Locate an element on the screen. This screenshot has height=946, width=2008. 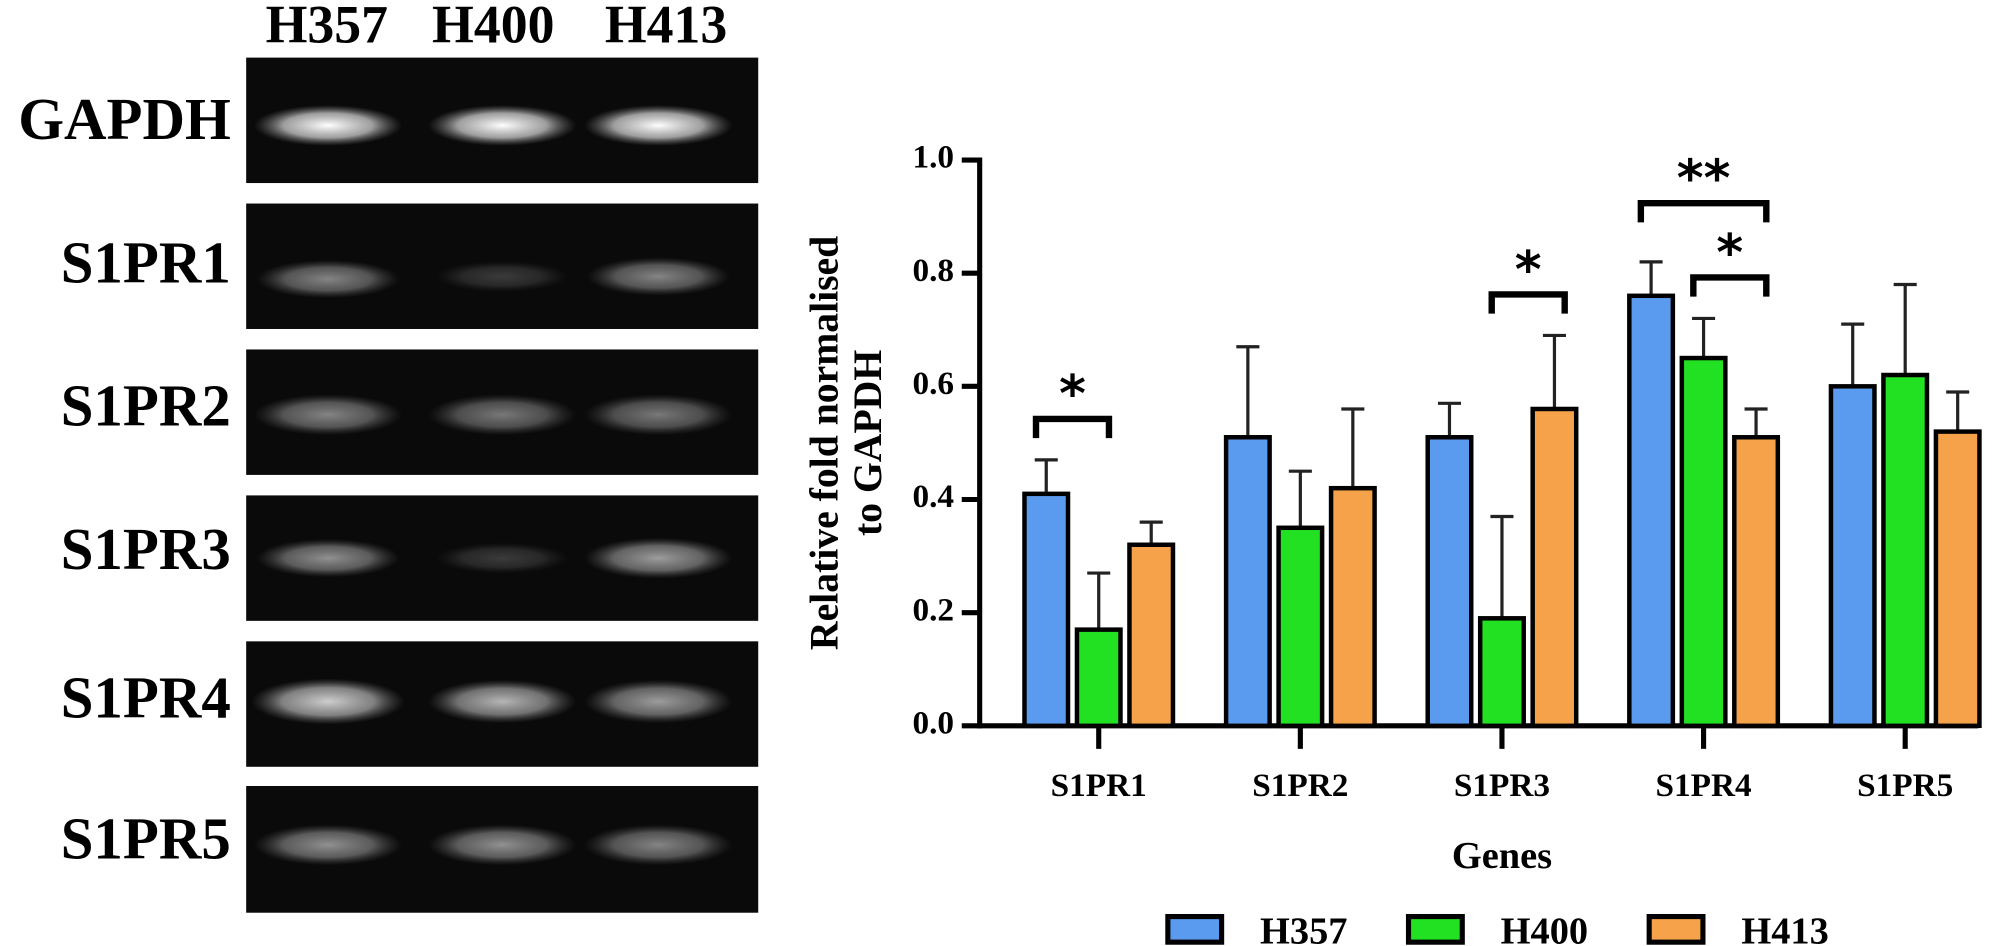
legend-label: H400 is located at coordinates (1544, 928).